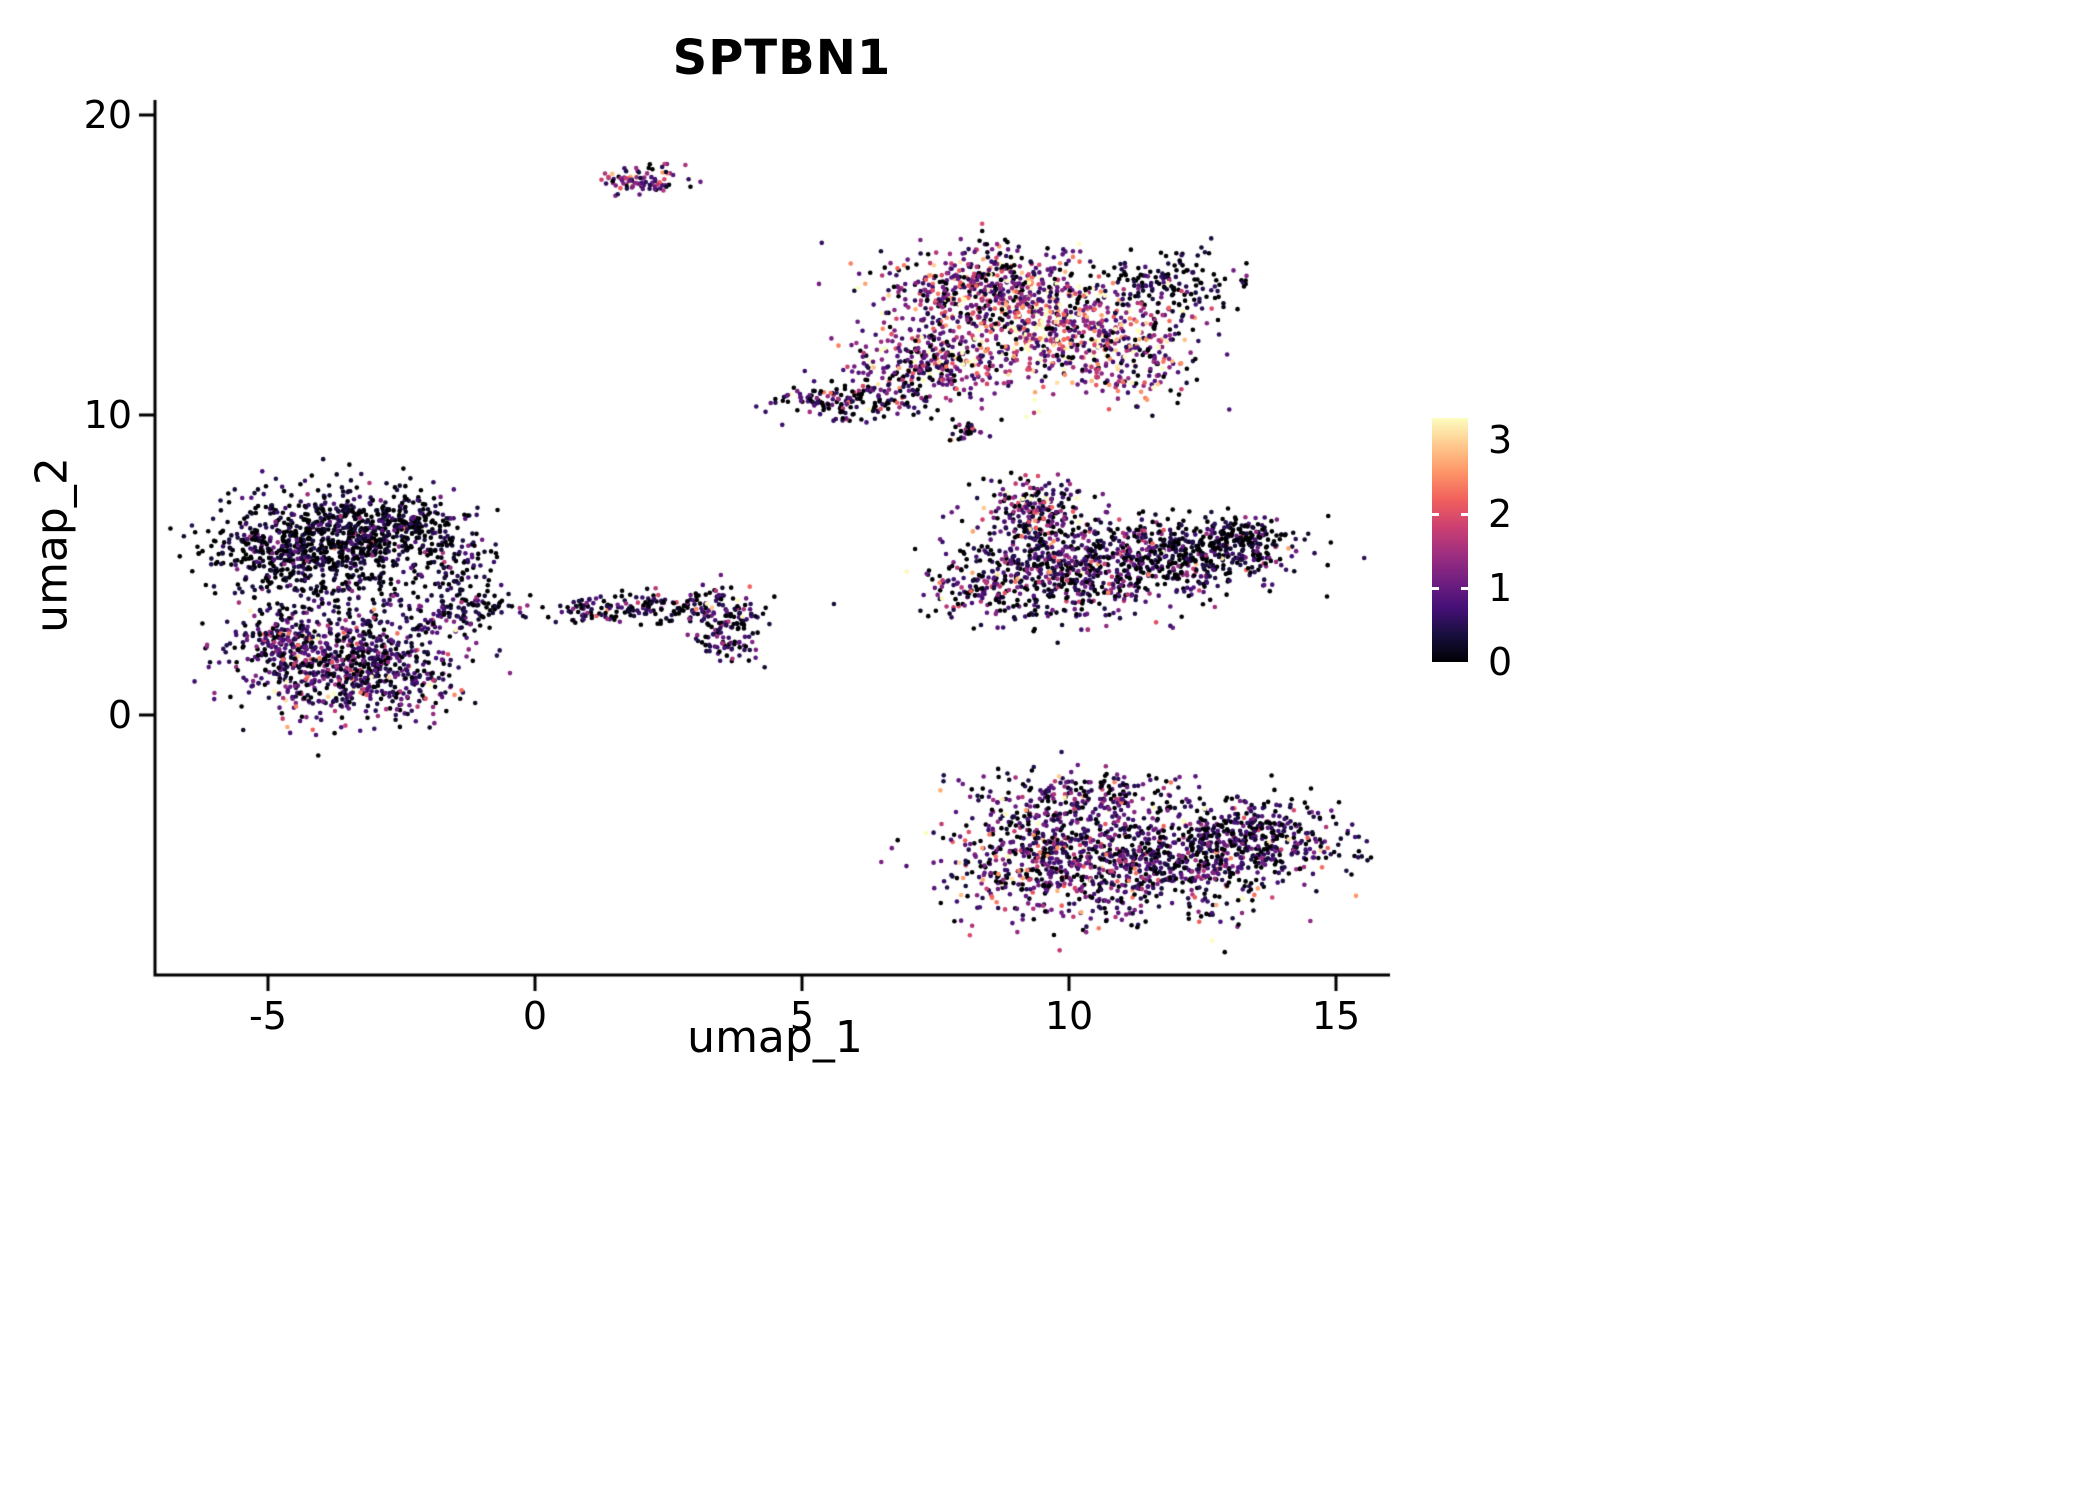  I want to click on x-tick-label: 10, so click(1069, 1016).